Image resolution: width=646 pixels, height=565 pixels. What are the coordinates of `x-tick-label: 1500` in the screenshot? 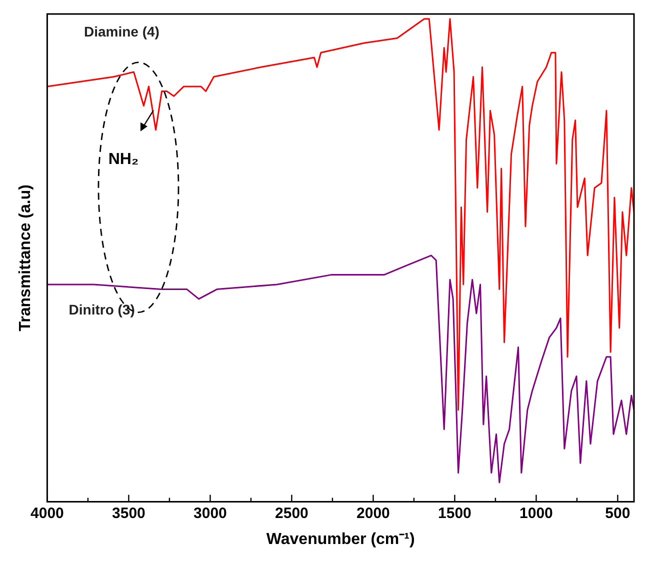 It's located at (455, 513).